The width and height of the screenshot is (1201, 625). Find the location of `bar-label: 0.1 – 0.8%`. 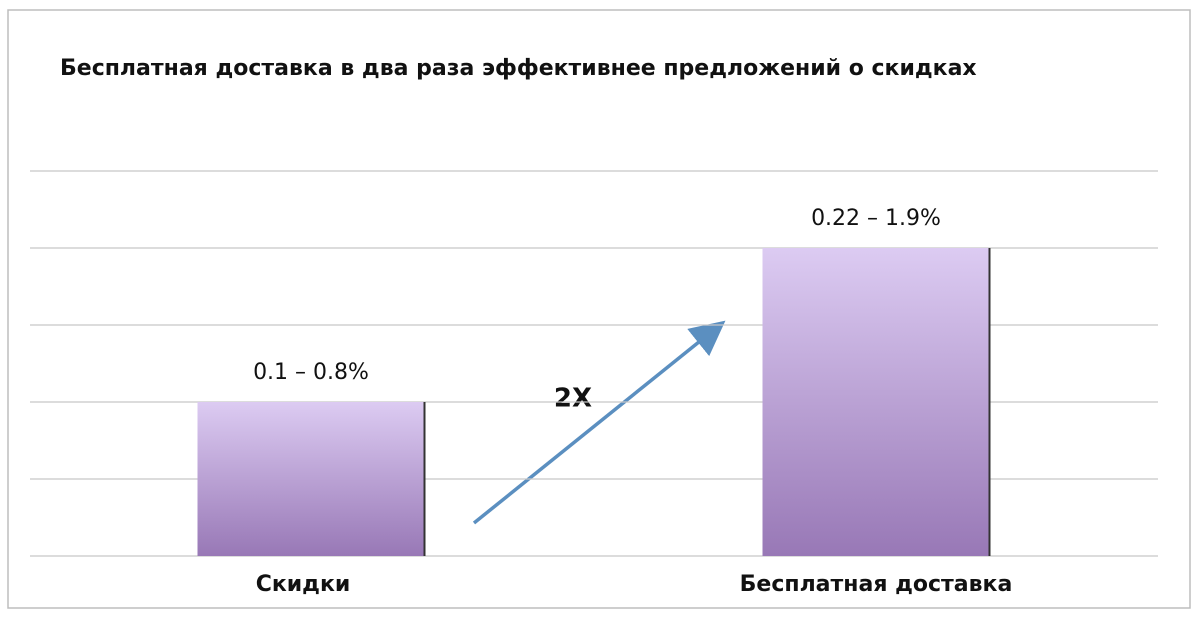

bar-label: 0.1 – 0.8% is located at coordinates (311, 372).